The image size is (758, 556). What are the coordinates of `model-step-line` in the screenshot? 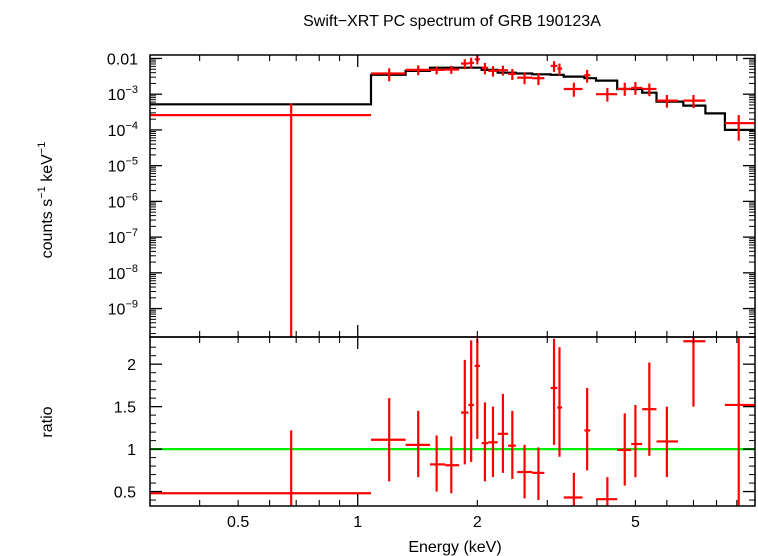 It's located at (452, 98).